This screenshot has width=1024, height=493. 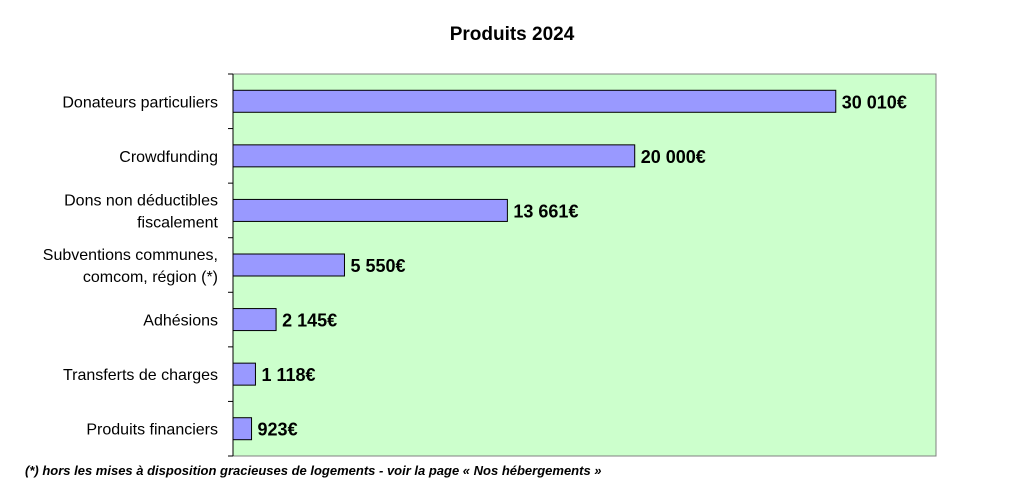 What do you see at coordinates (180, 321) in the screenshot?
I see `category-label: Adhésions` at bounding box center [180, 321].